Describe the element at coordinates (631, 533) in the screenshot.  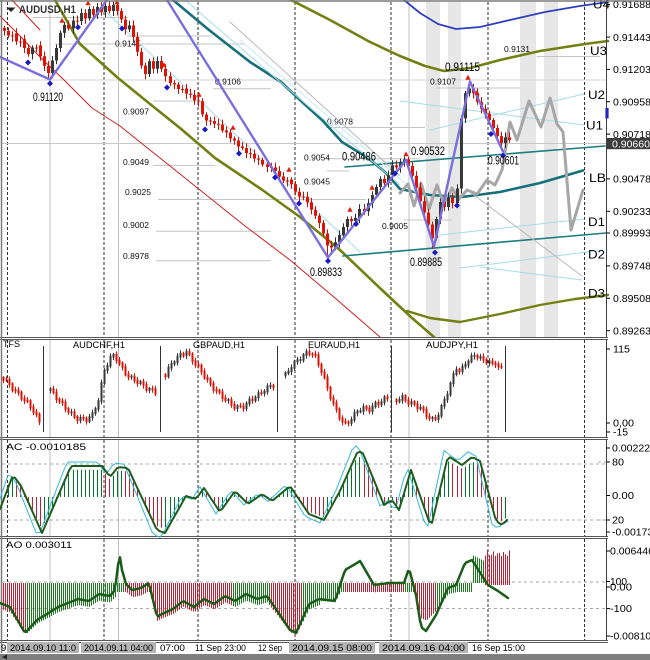
I see `svg-text: -0.001738` at that location.